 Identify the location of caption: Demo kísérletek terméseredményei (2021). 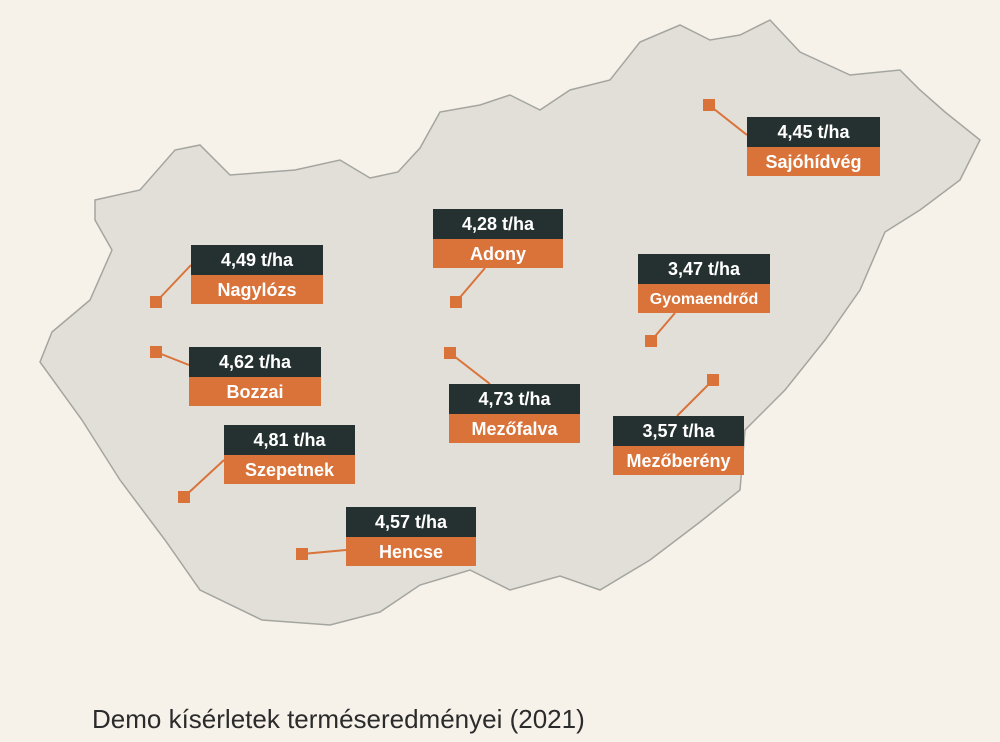
(338, 719).